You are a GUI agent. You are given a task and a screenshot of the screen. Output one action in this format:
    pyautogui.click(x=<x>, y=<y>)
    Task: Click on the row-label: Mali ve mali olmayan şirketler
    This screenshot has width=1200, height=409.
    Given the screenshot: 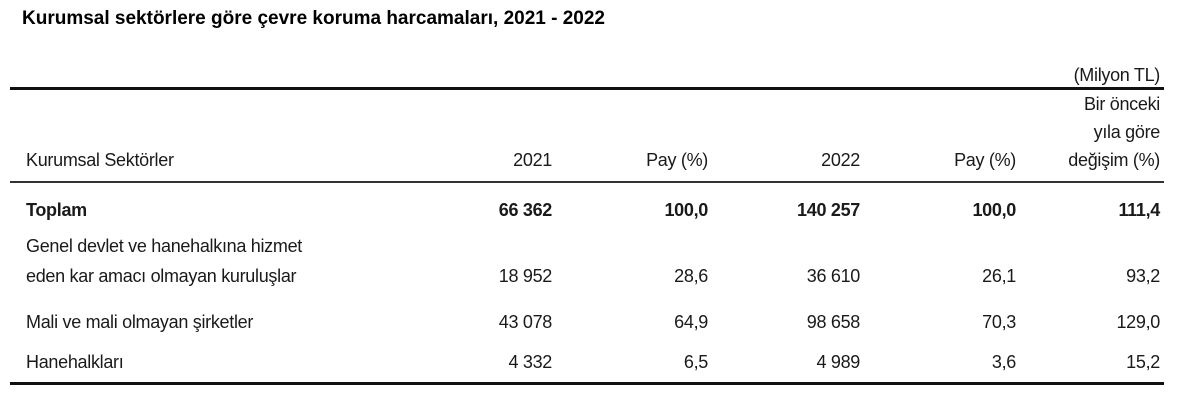 What is the action you would take?
    pyautogui.click(x=140, y=322)
    